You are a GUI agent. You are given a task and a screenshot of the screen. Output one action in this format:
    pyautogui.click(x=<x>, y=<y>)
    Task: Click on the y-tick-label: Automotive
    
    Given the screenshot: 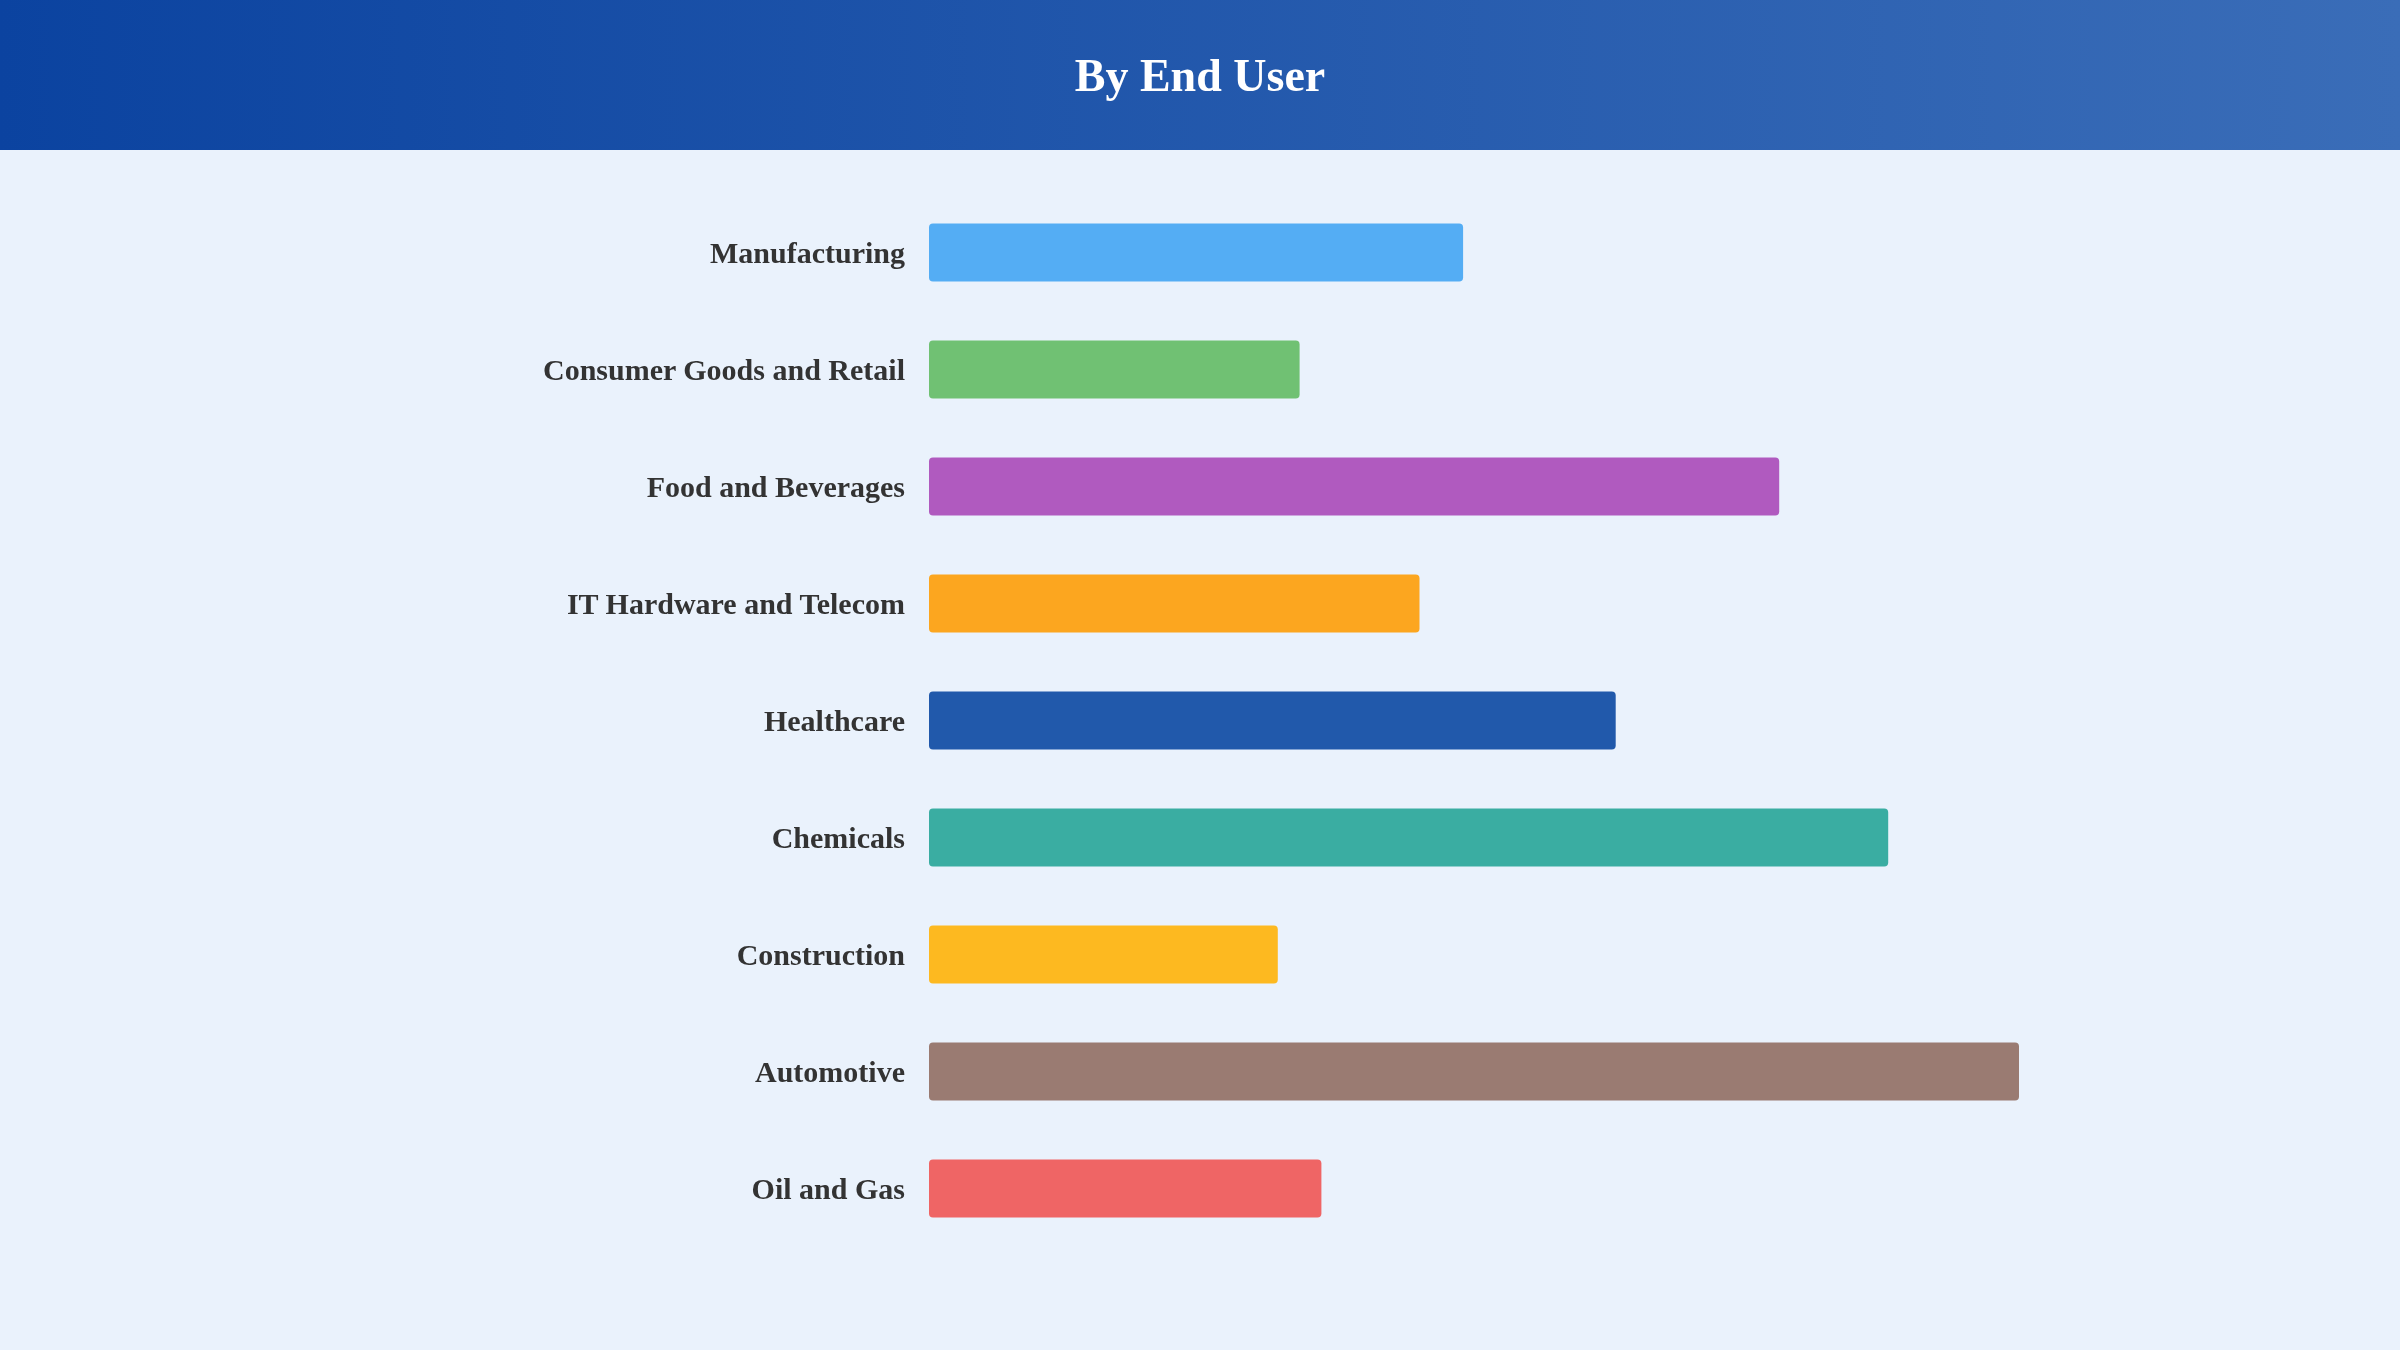 What is the action you would take?
    pyautogui.click(x=830, y=1071)
    